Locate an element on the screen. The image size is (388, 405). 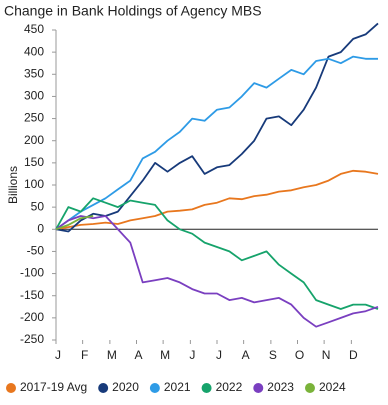
y-tick-label: -200 is located at coordinates (32, 317).